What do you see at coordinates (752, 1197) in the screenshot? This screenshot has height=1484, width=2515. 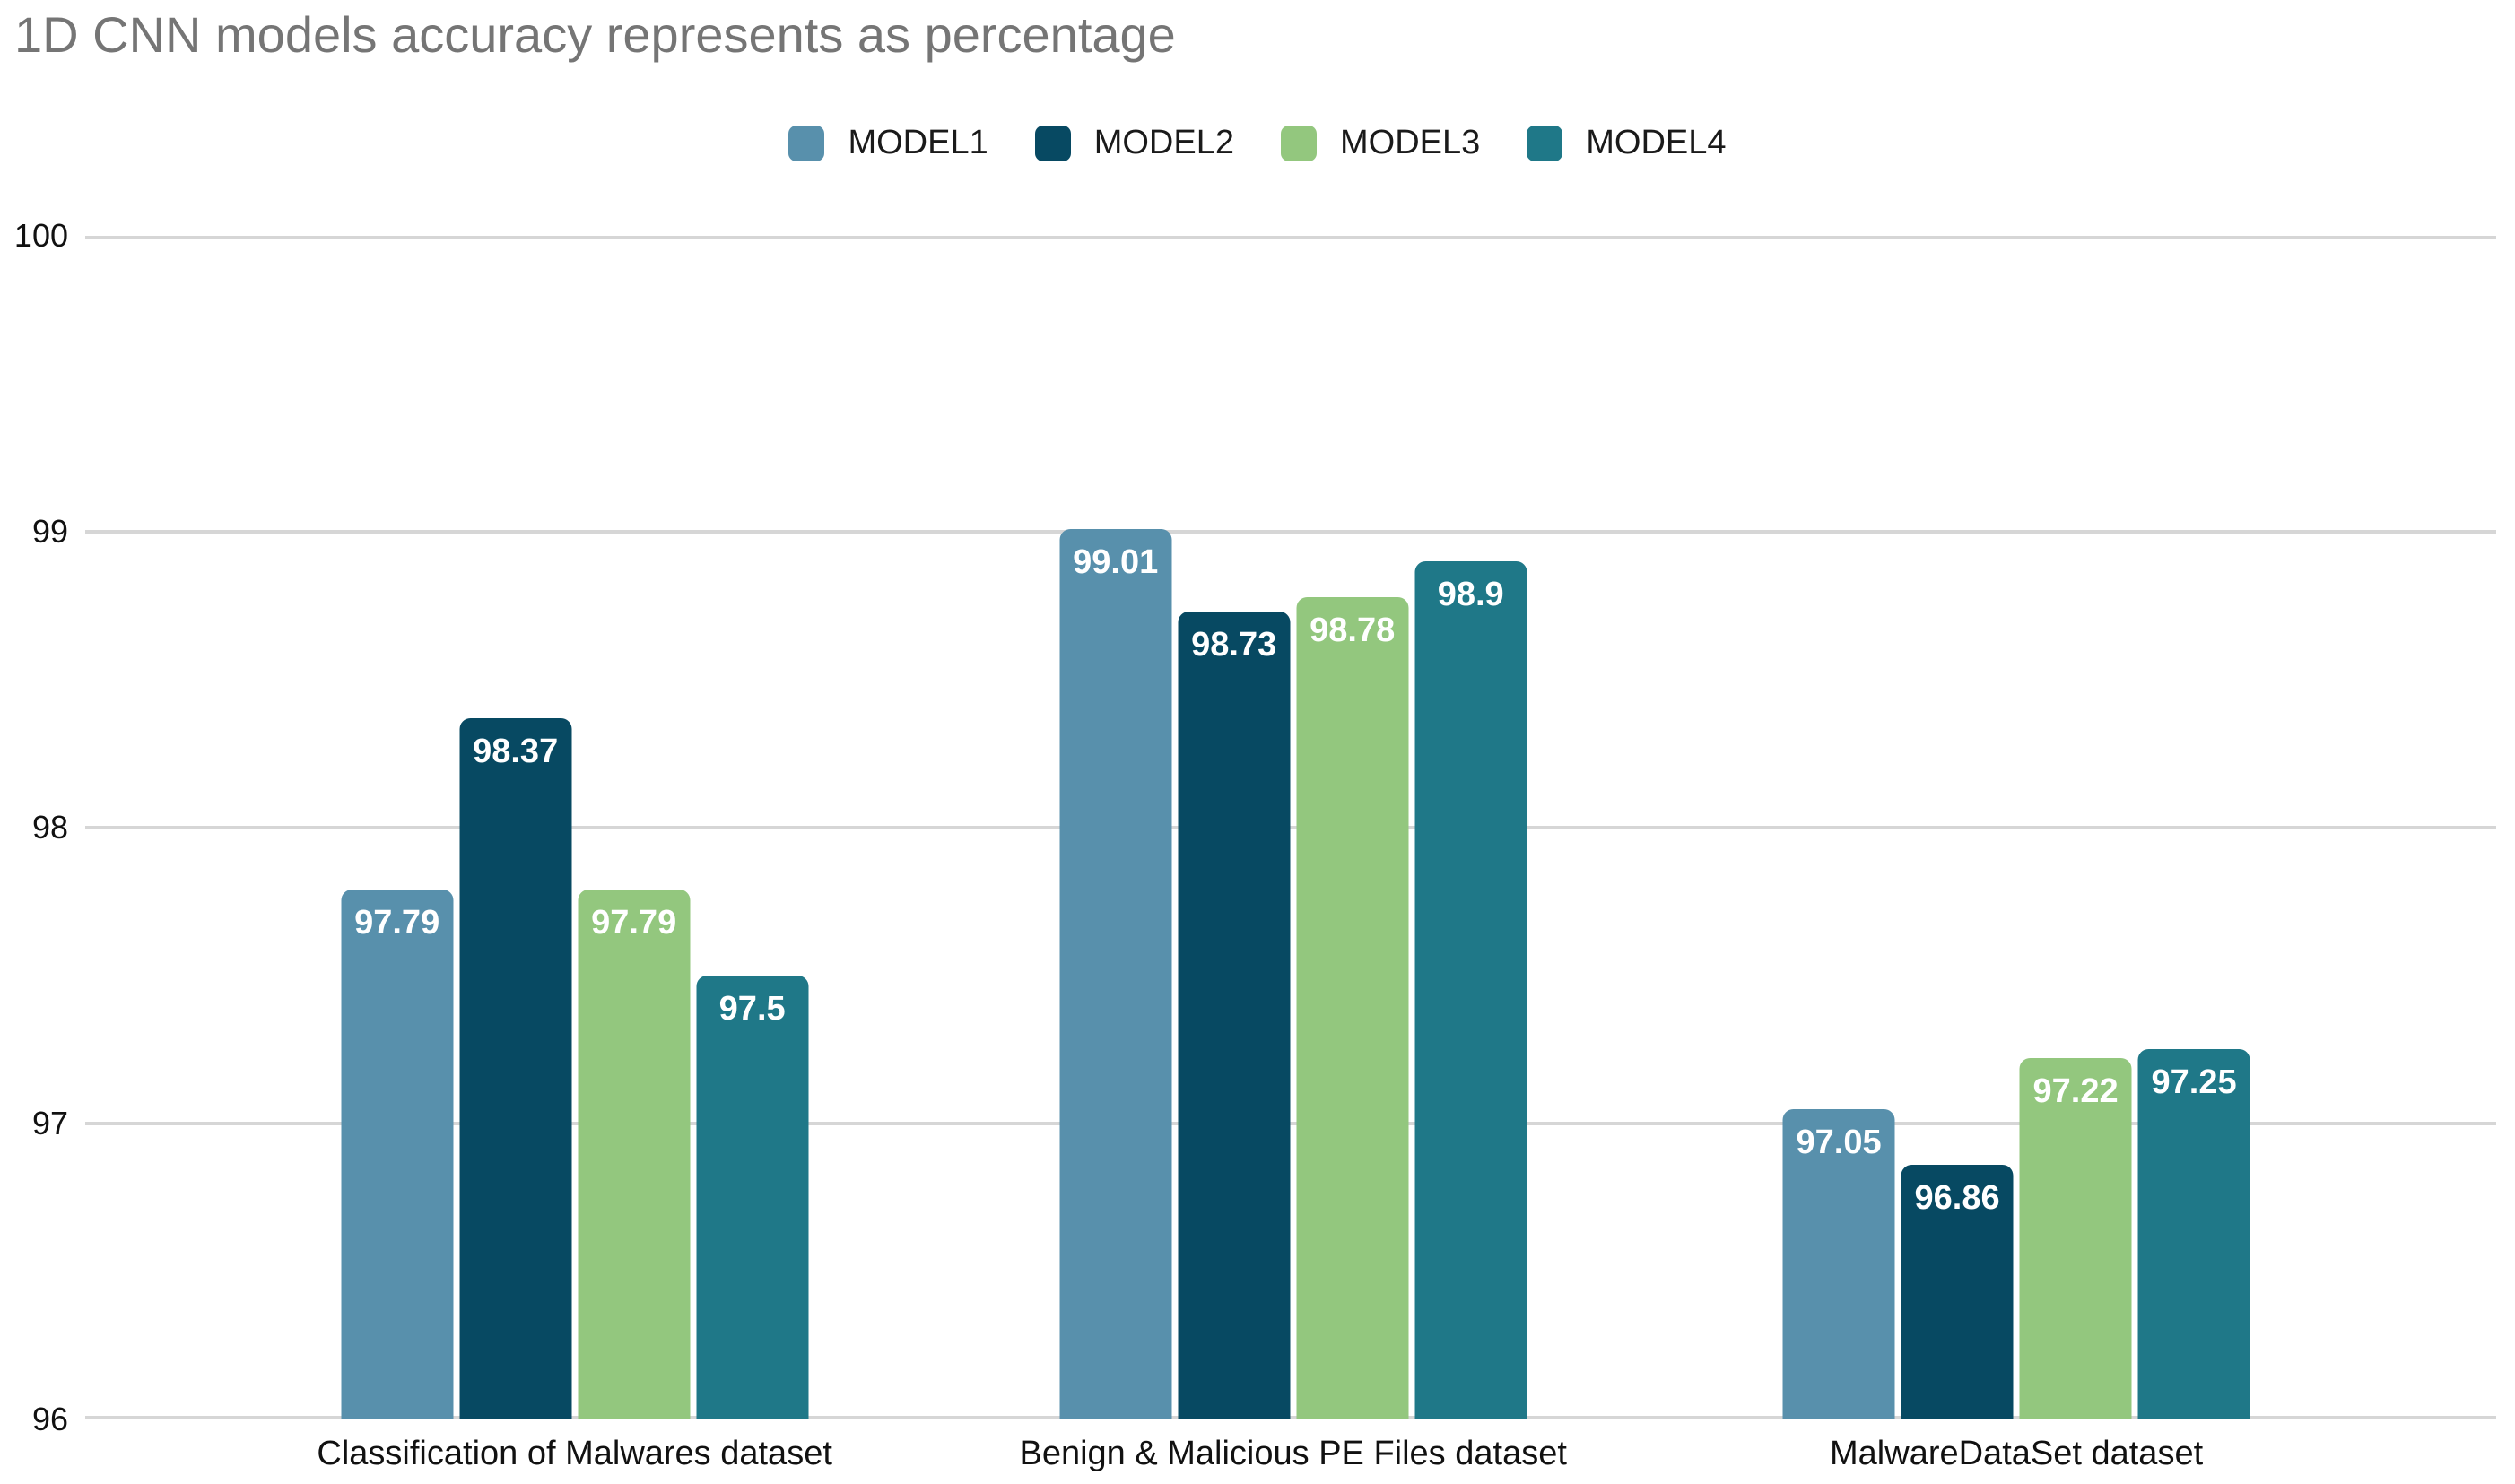 I see `bar-model4-category-1: 97.5` at bounding box center [752, 1197].